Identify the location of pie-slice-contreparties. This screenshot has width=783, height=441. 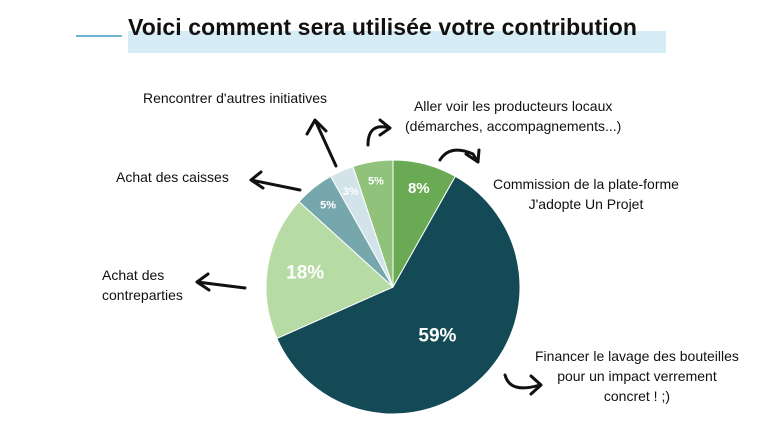
(329, 270).